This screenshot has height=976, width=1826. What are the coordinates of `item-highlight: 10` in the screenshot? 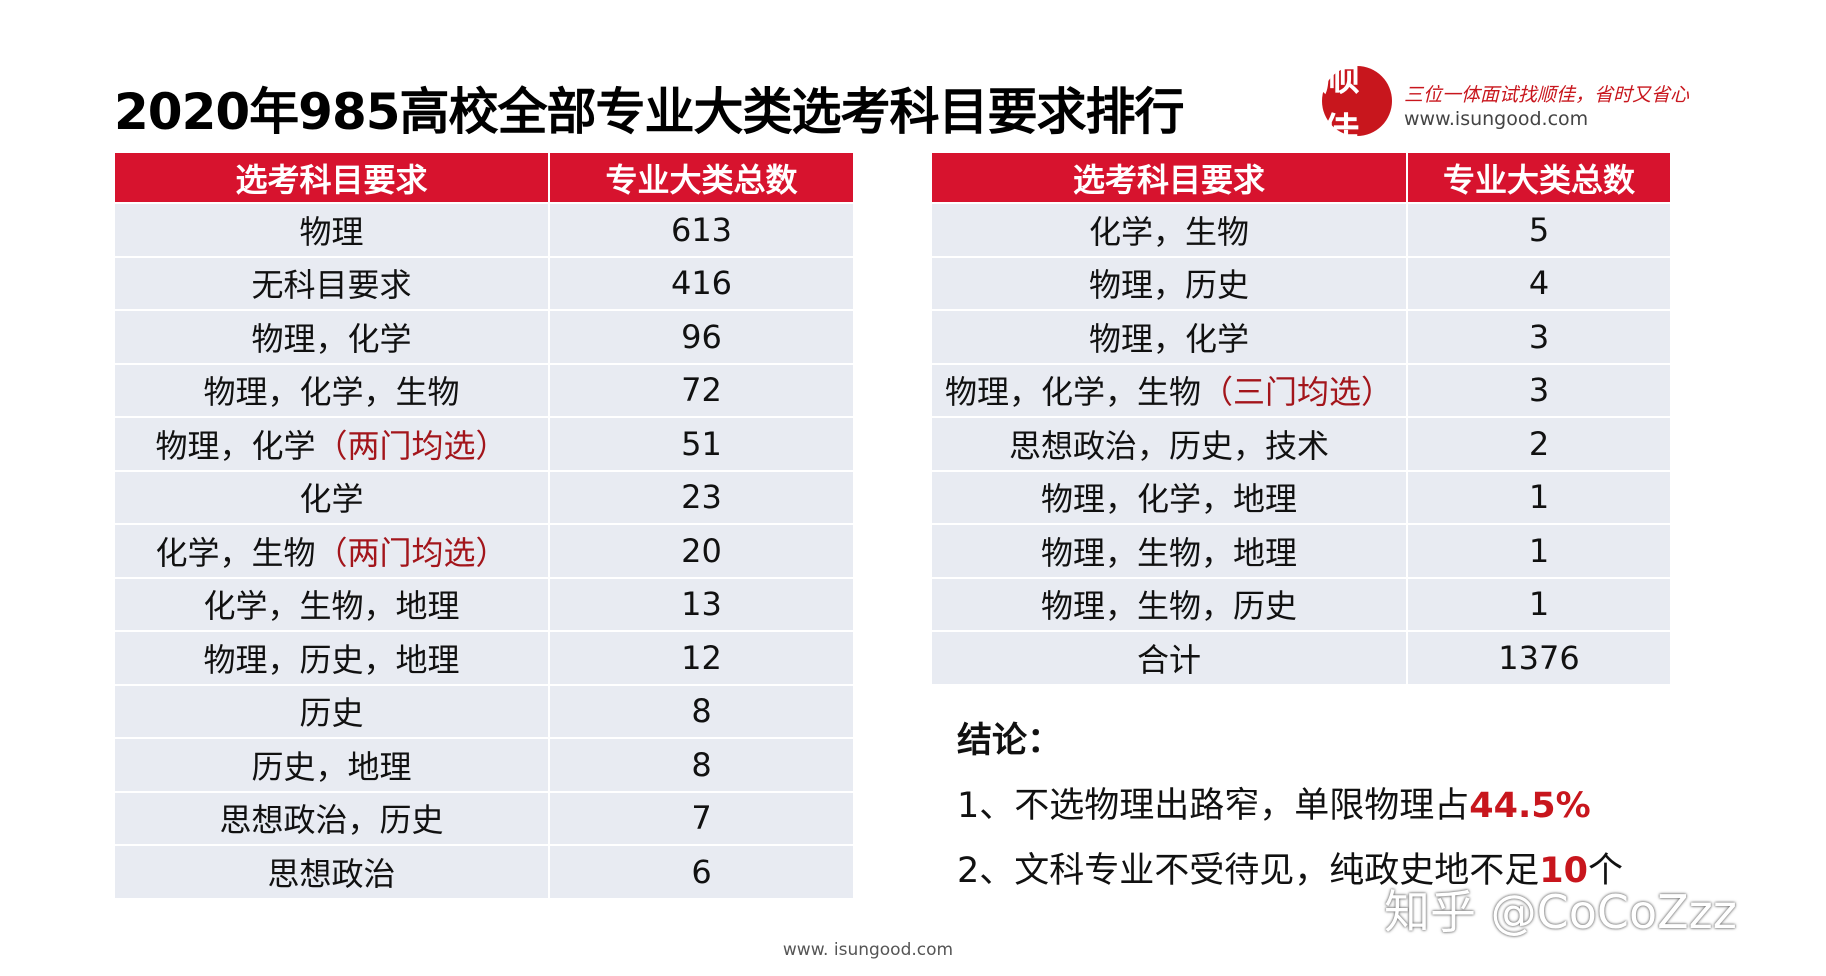 It's located at (1563, 871).